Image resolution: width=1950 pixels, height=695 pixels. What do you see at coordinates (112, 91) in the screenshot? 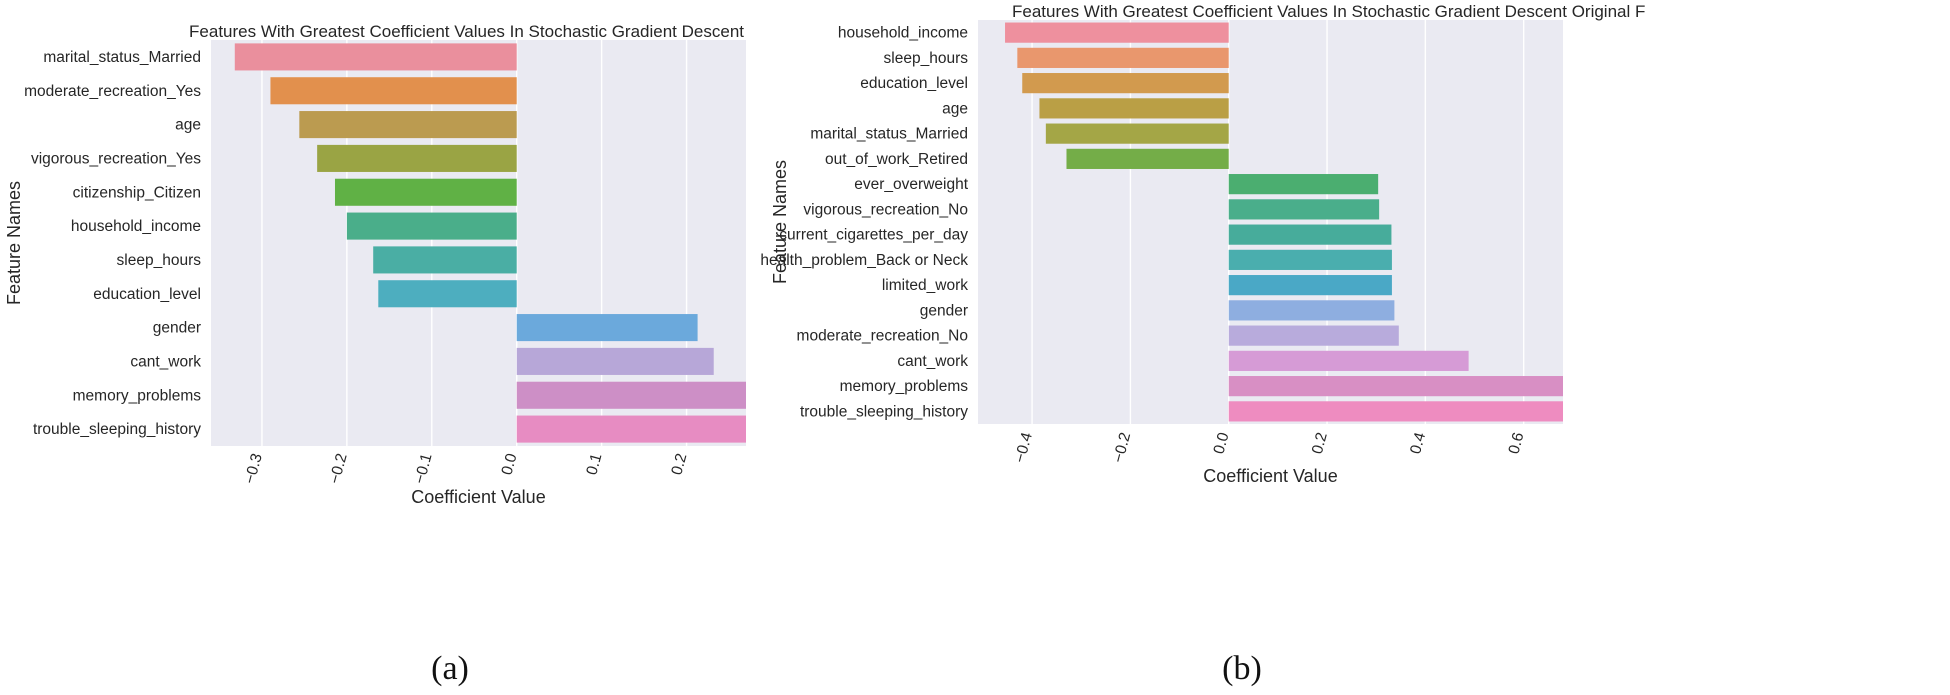
I see `y-tick-label: moderate_recreation_Yes` at bounding box center [112, 91].